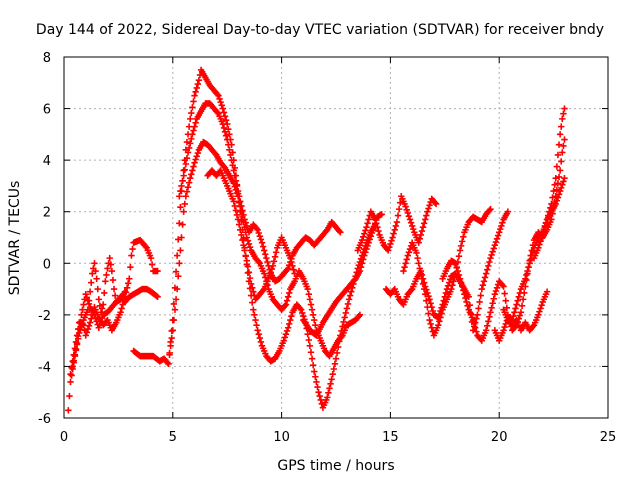 The width and height of the screenshot is (640, 480). Describe the element at coordinates (115, 327) in the screenshot. I see `sat-trace-c` at that location.